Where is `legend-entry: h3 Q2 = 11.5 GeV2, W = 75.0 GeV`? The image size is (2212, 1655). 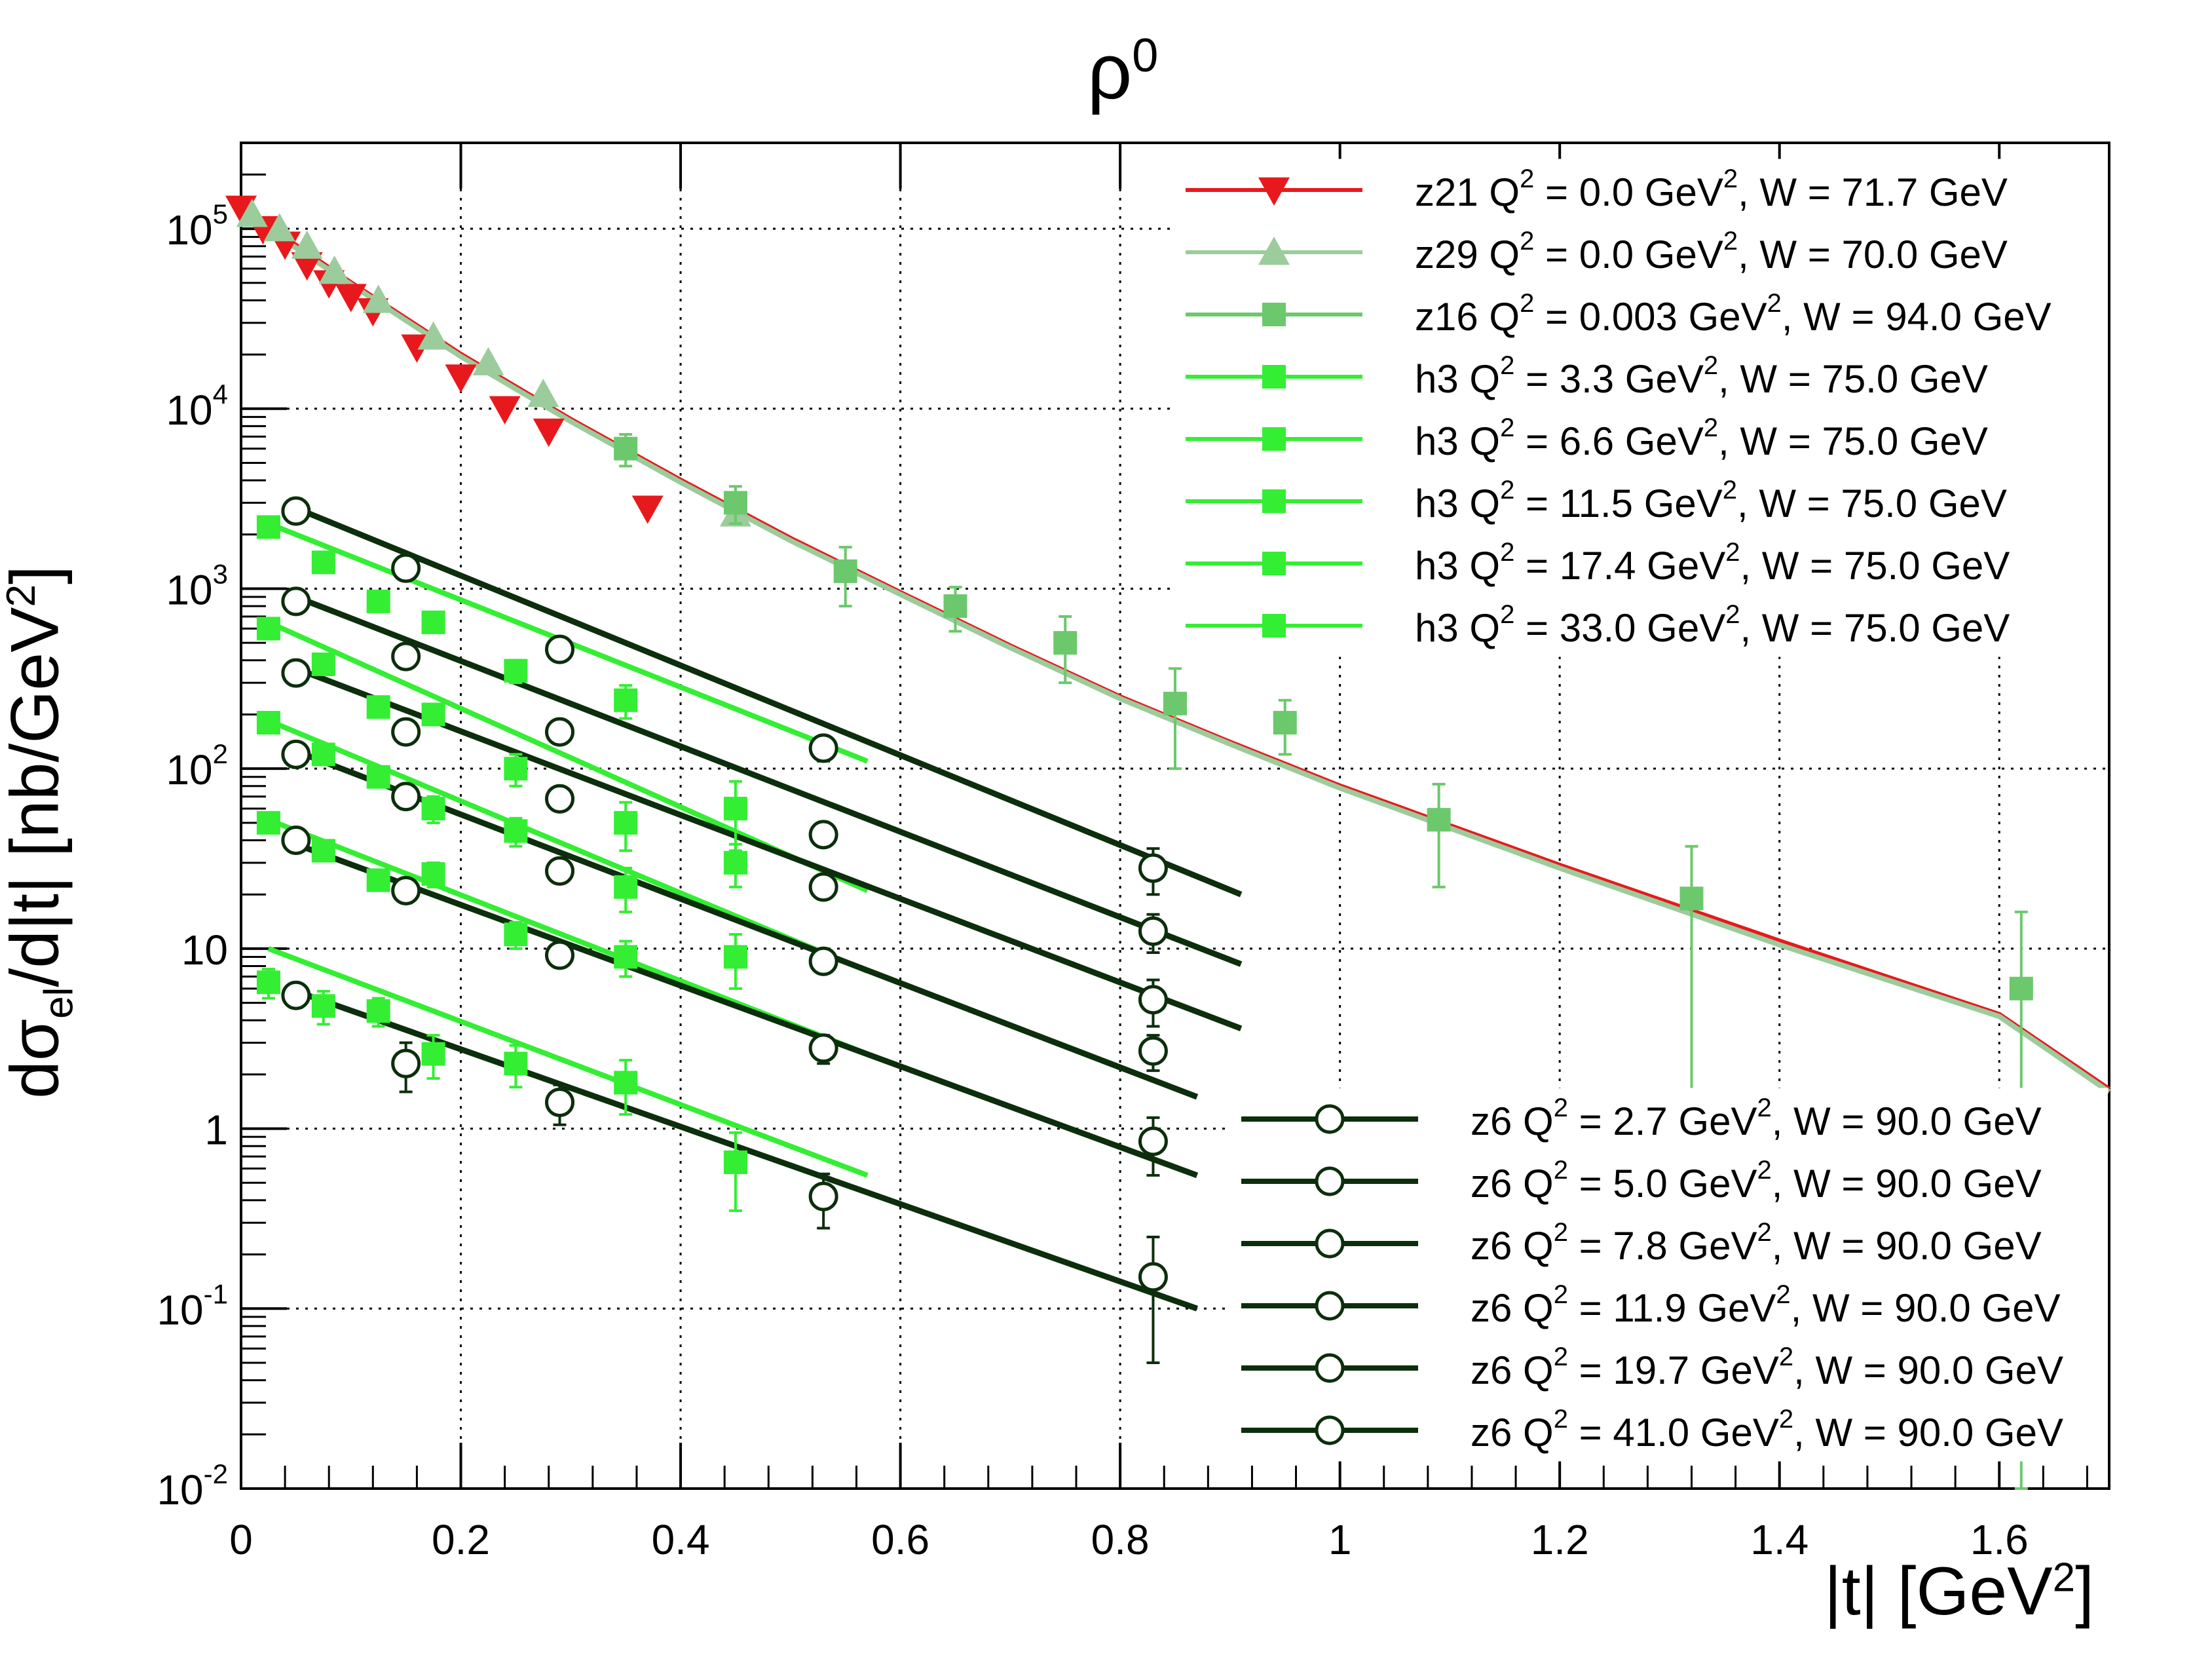
legend-entry: h3 Q2 = 11.5 GeV2, W = 75.0 GeV is located at coordinates (1596, 500).